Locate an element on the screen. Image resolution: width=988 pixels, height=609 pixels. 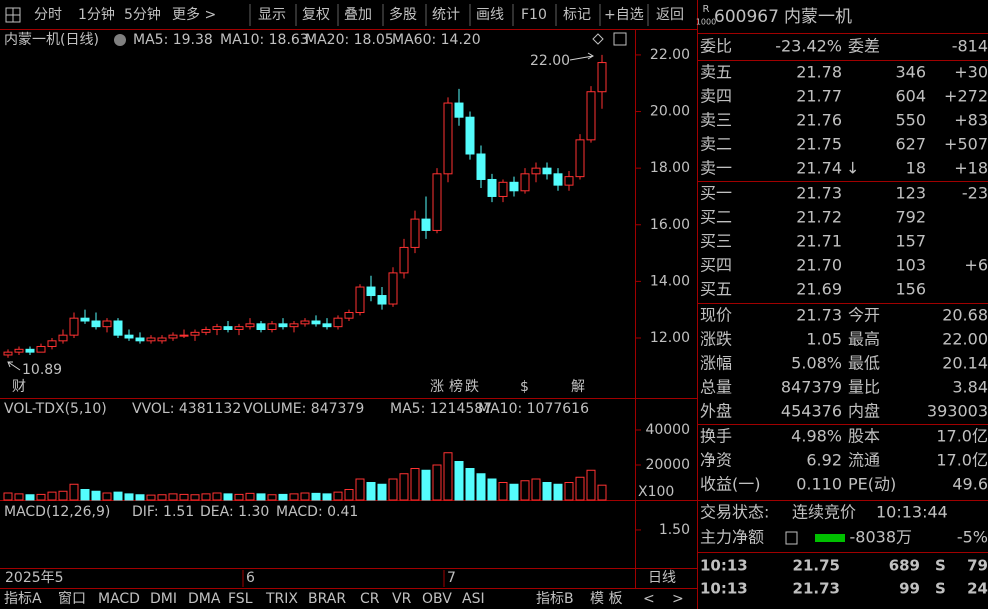
ratio-label: 委比 is located at coordinates (716, 46).